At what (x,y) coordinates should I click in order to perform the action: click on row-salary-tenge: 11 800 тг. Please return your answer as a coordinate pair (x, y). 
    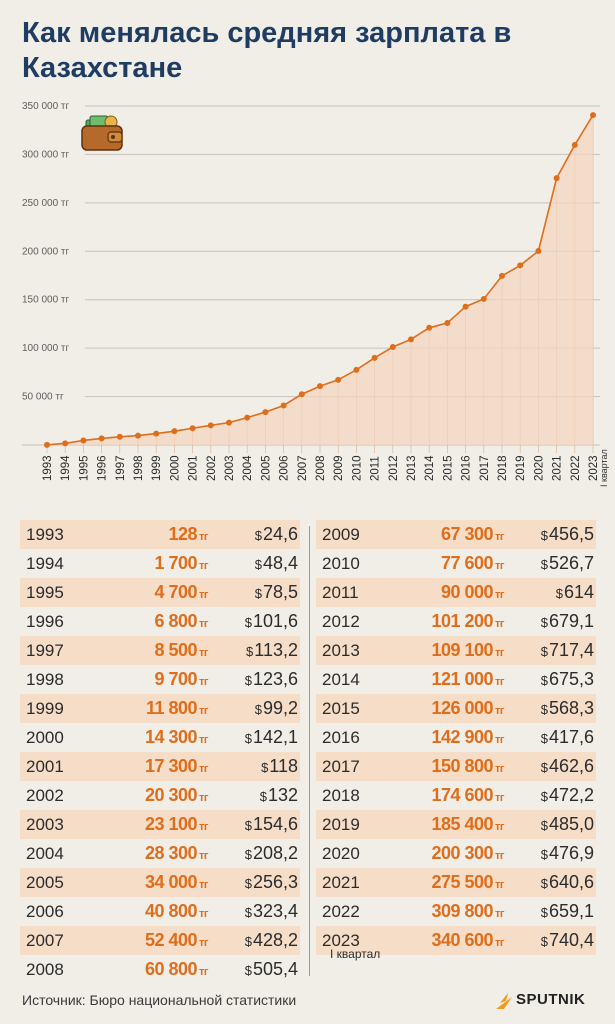
    Looking at the image, I should click on (177, 708).